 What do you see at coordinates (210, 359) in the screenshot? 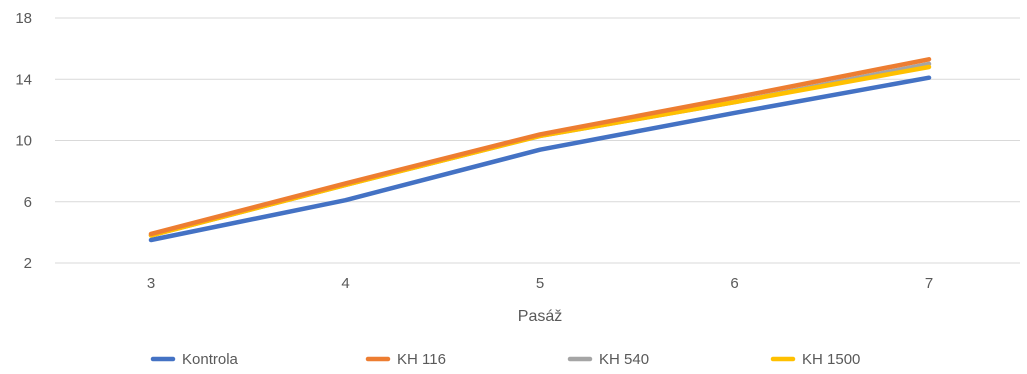
I see `legend-label-kontrola: Kontrola` at bounding box center [210, 359].